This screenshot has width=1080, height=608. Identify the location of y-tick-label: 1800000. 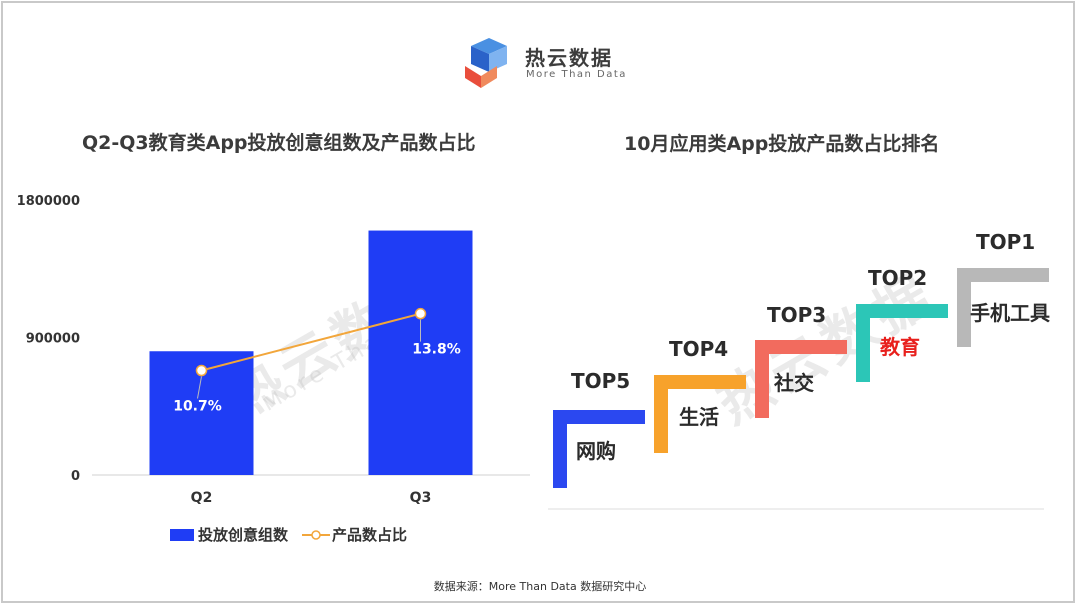
(48, 201).